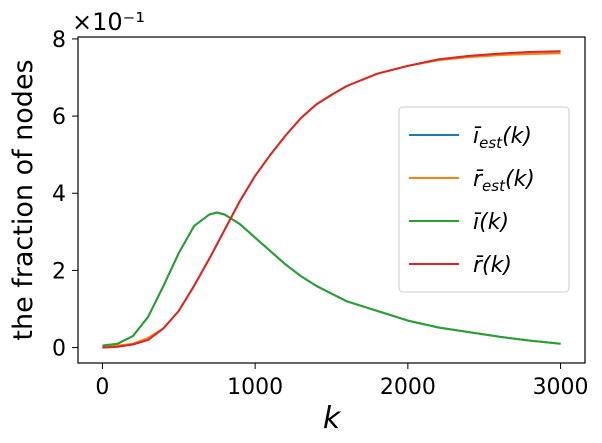  Describe the element at coordinates (492, 265) in the screenshot. I see `legend-label-3: r̄(k)` at that location.